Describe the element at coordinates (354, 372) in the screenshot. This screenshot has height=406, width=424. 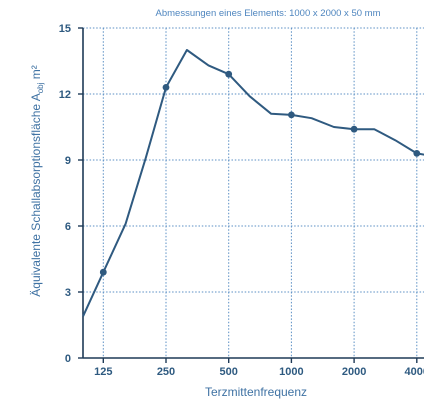
I see `x-tick-label: 2000` at that location.